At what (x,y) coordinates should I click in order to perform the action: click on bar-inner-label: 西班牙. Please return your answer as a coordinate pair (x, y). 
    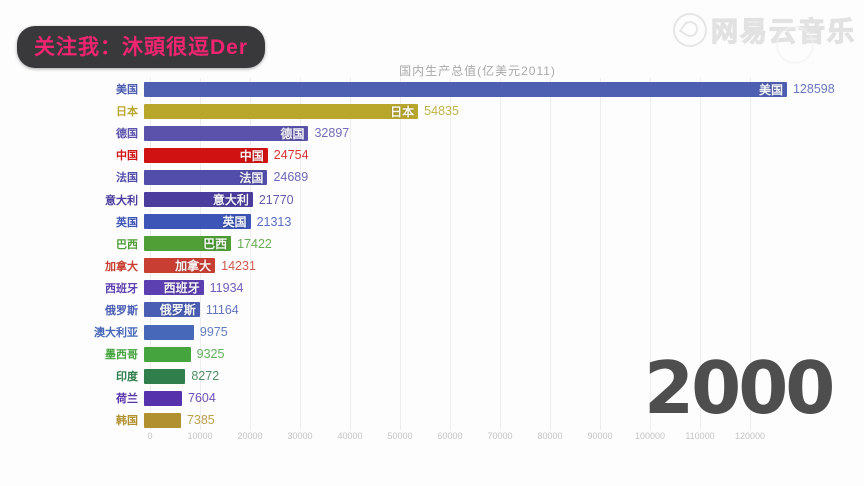
    Looking at the image, I should click on (181, 288).